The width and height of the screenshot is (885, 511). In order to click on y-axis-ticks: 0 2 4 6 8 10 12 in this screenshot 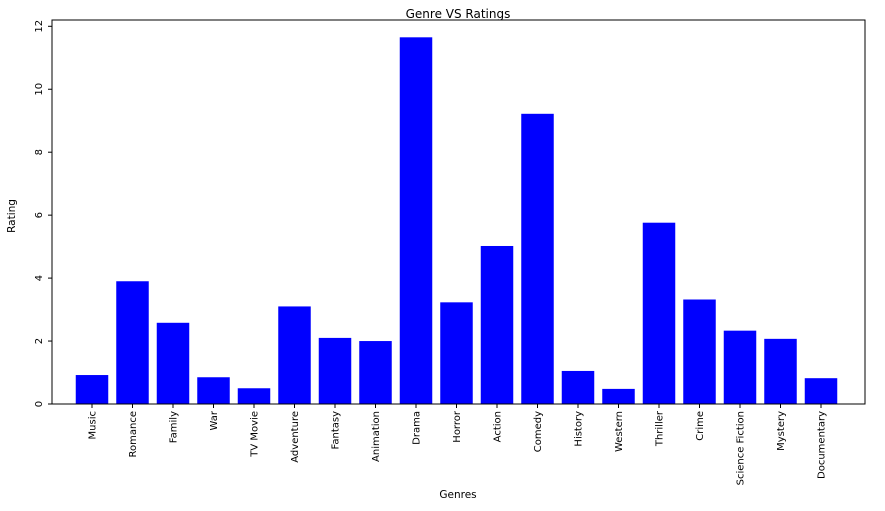, I will do `click(43, 213)`.